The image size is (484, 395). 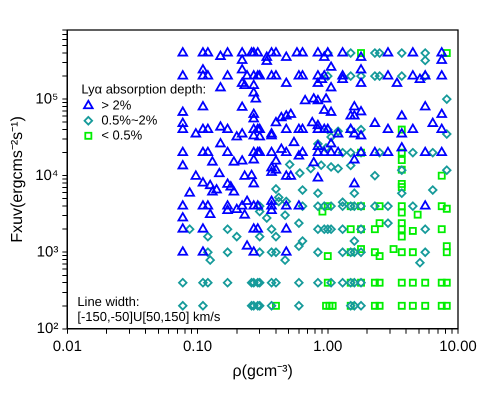 What do you see at coordinates (122, 134) in the screenshot?
I see `legend-label: < 0.5%` at bounding box center [122, 134].